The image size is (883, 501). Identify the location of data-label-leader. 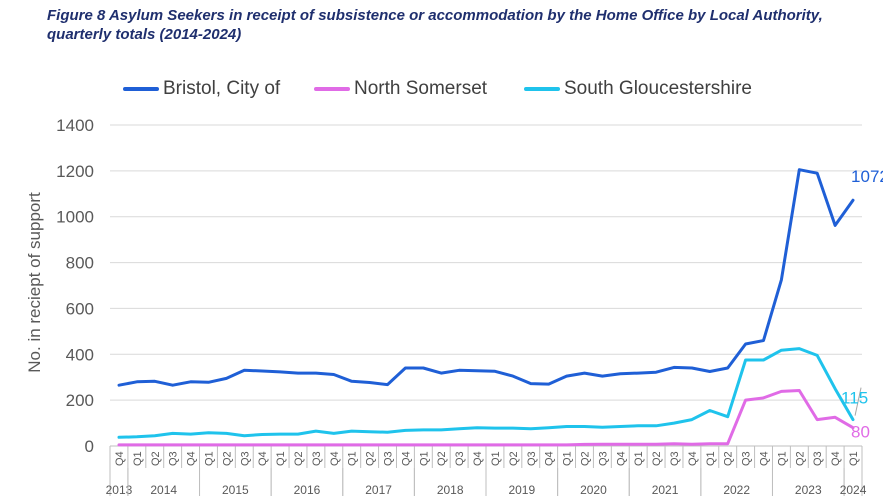
(858, 401).